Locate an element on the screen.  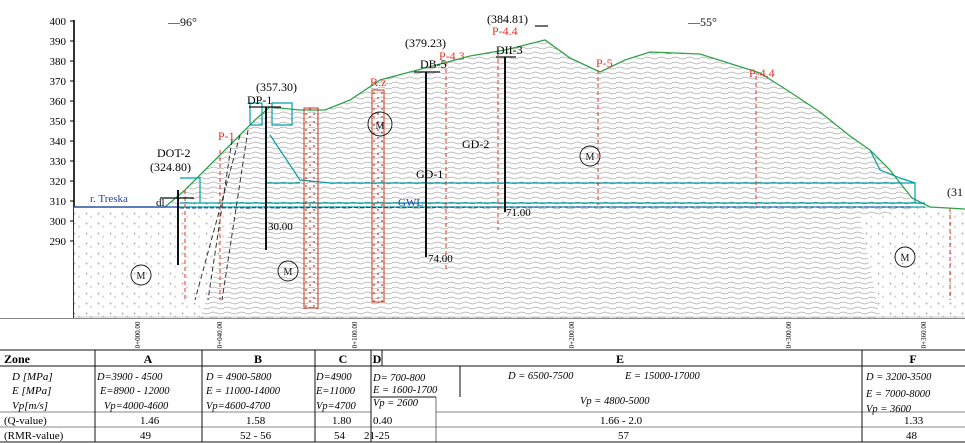
right-edge-elev: (31 is located at coordinates (955, 192).